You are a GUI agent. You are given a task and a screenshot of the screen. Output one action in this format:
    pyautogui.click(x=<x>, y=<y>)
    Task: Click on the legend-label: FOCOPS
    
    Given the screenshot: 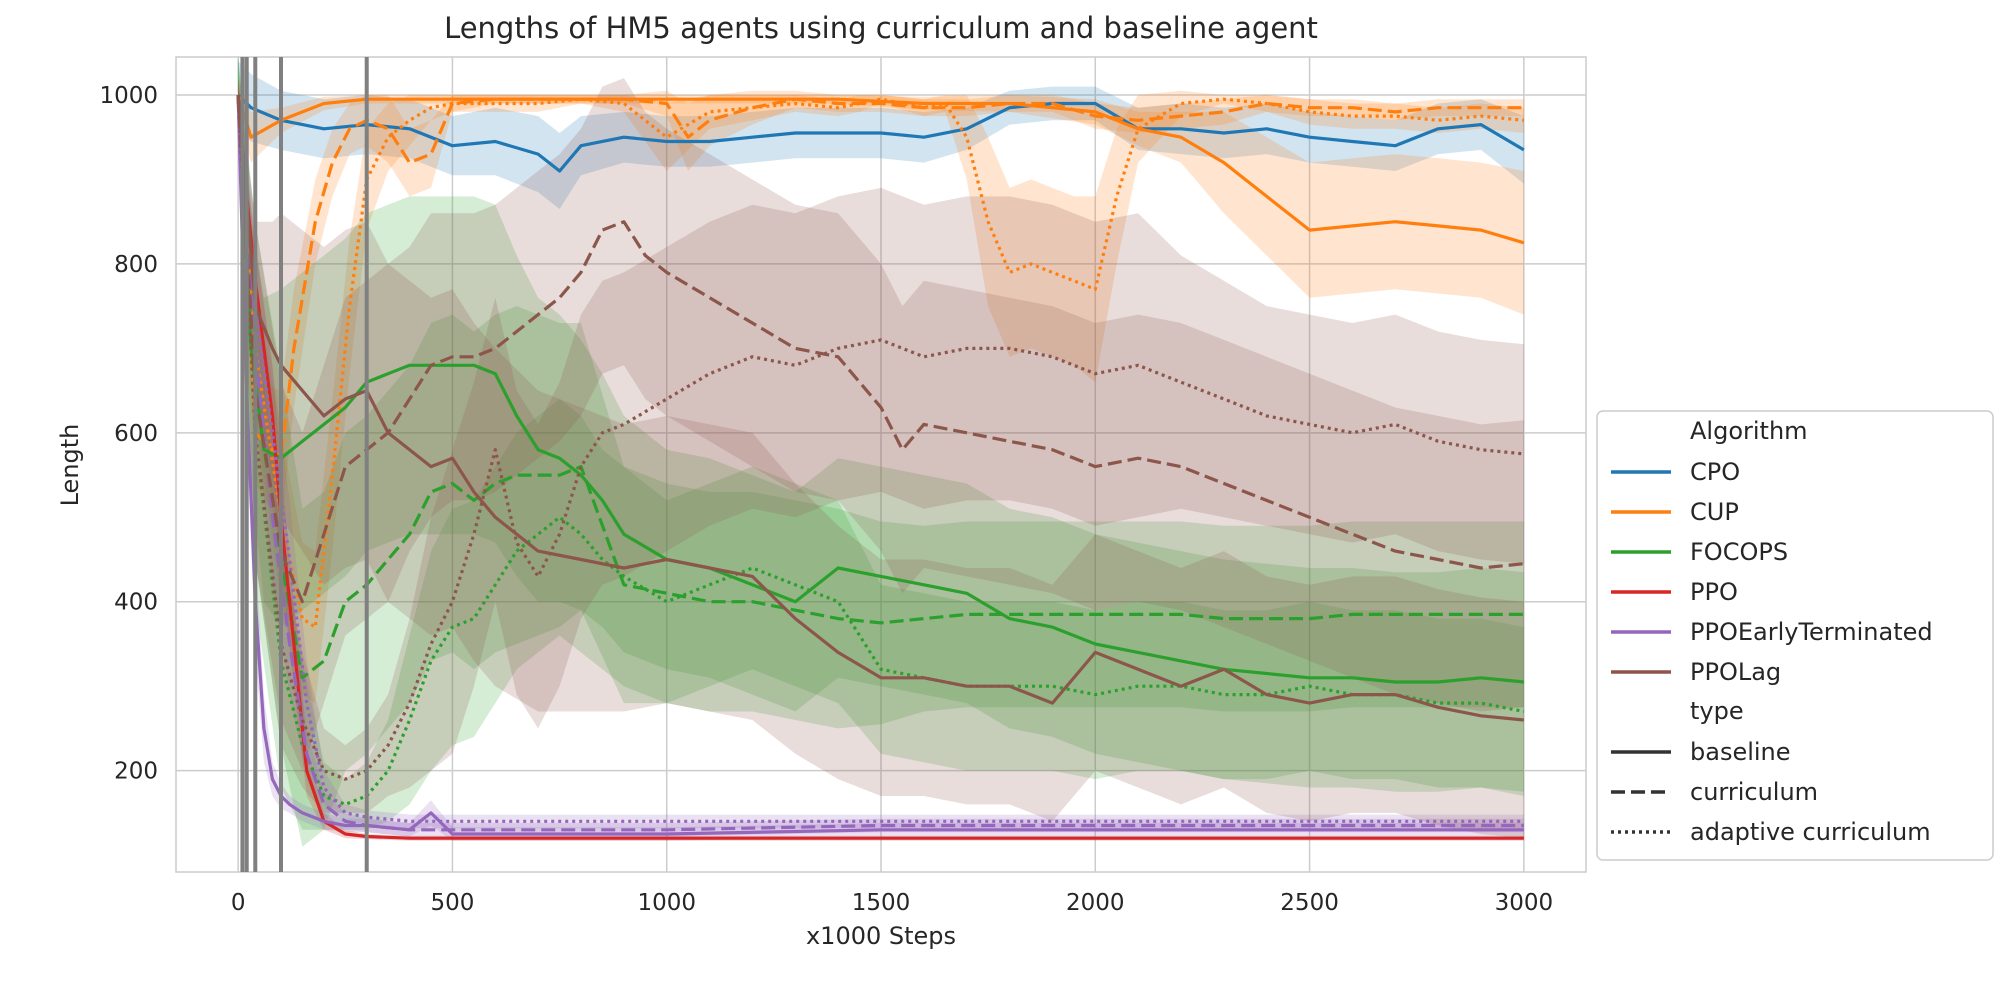 What is the action you would take?
    pyautogui.click(x=1739, y=552)
    